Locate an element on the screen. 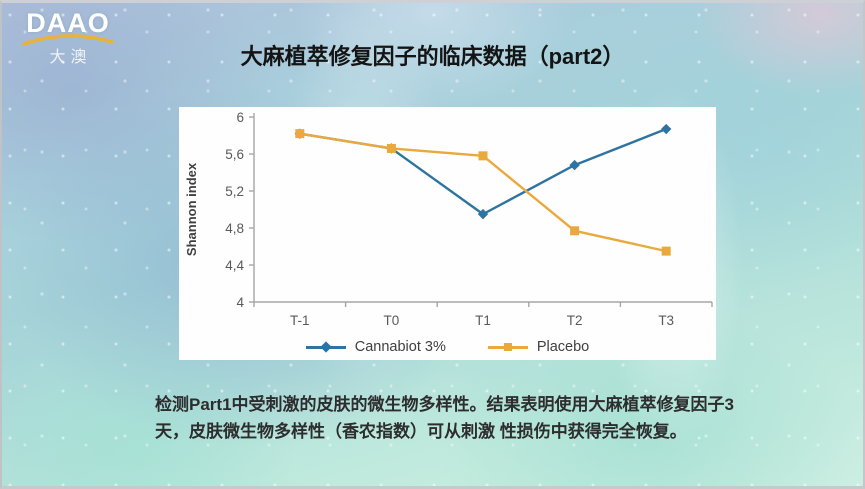  svg-text: 5,6 is located at coordinates (234, 154).